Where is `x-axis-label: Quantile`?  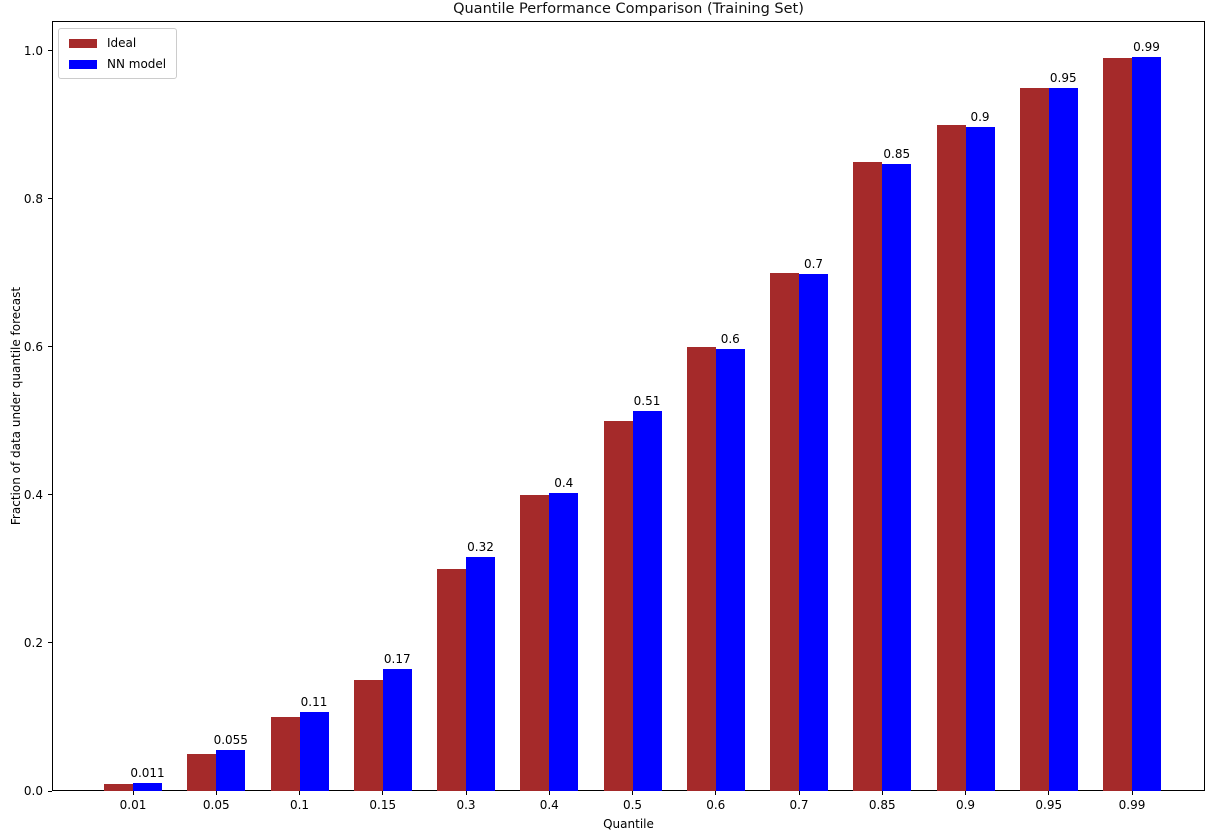
x-axis-label: Quantile is located at coordinates (628, 824).